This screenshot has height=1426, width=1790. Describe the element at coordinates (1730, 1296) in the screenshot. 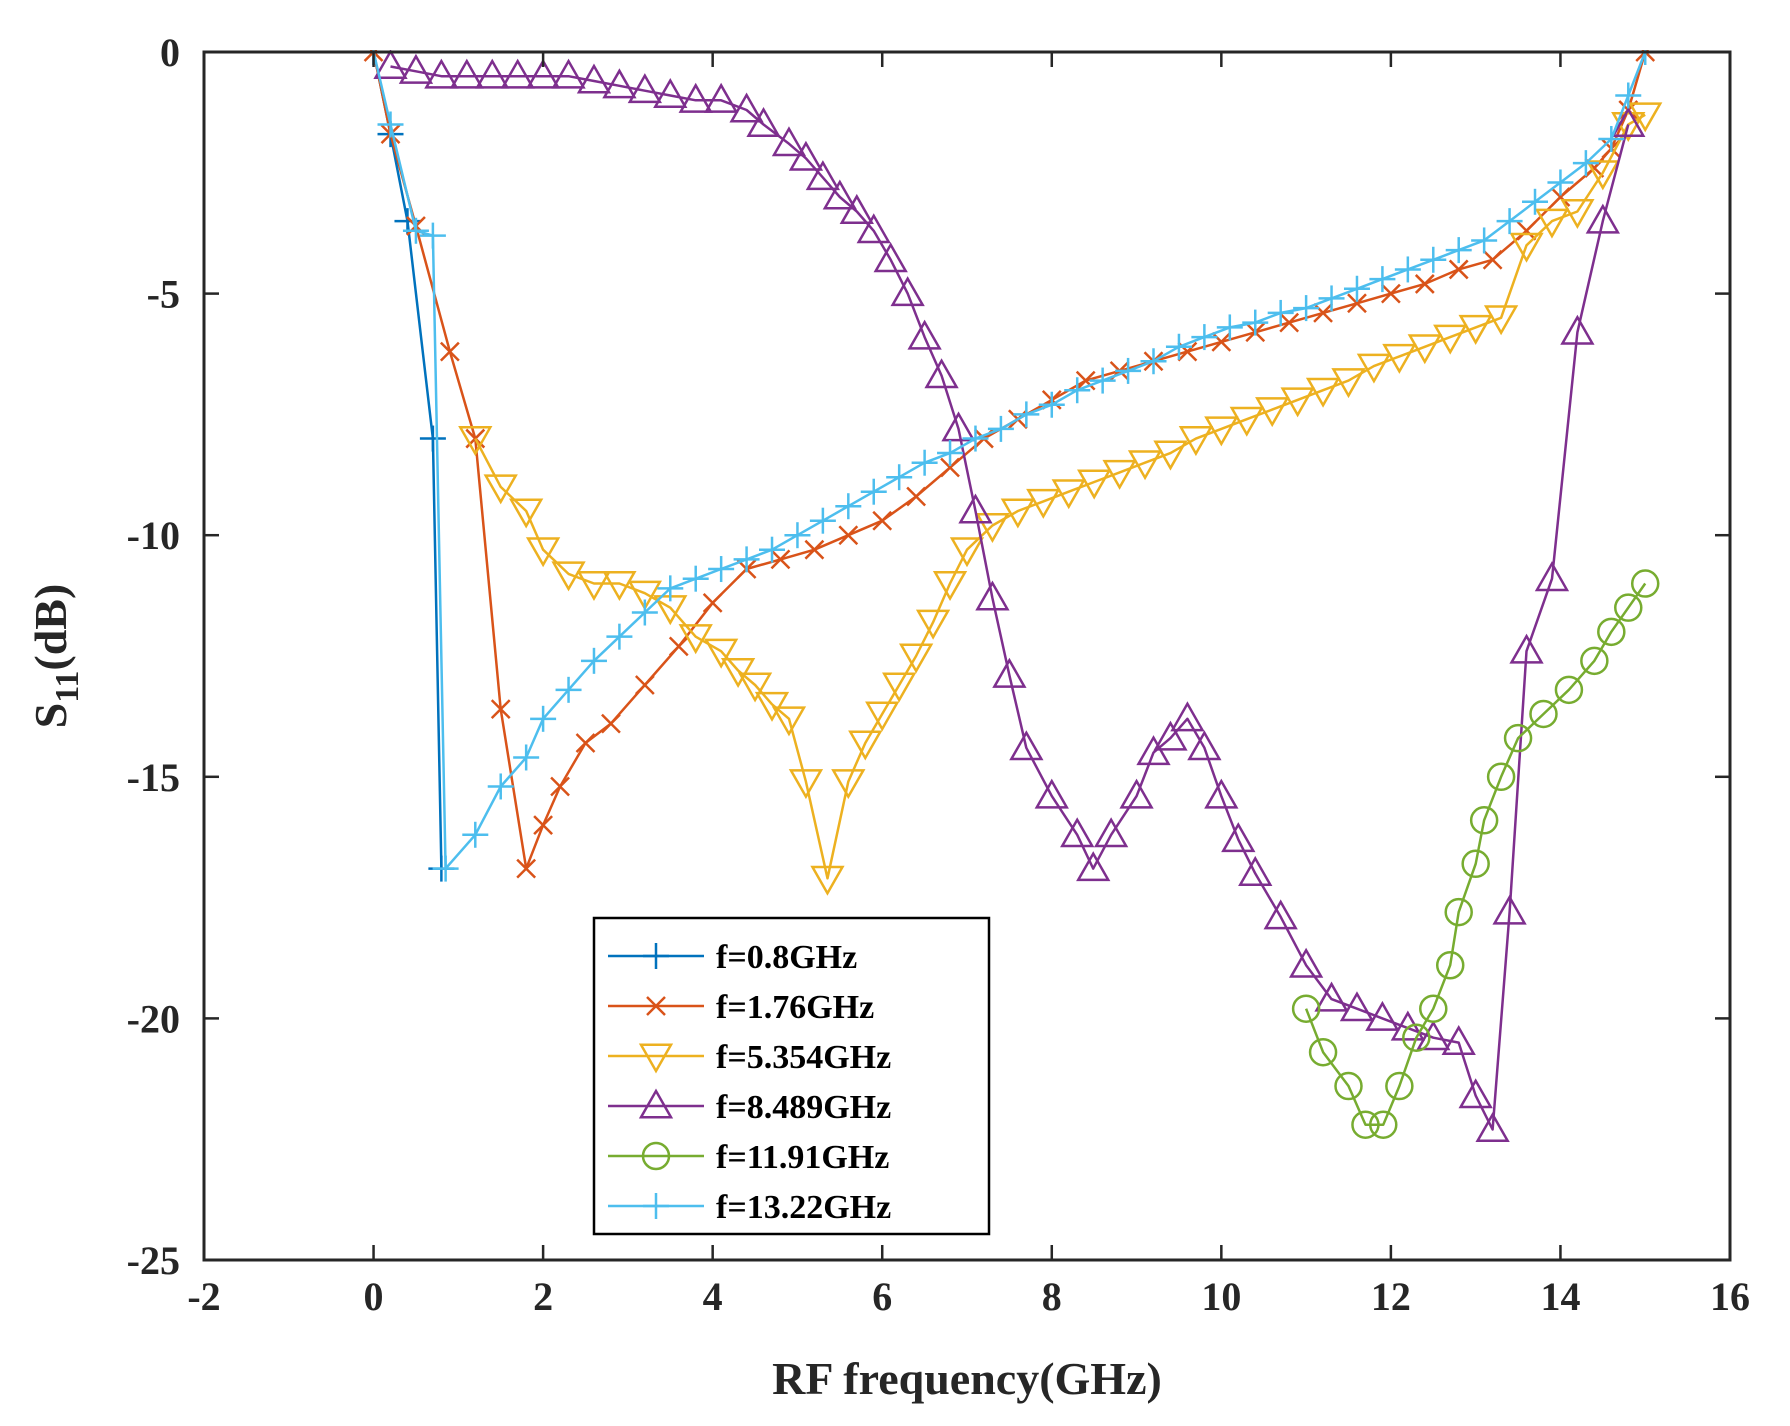

I see `x-tick-label: 16` at that location.